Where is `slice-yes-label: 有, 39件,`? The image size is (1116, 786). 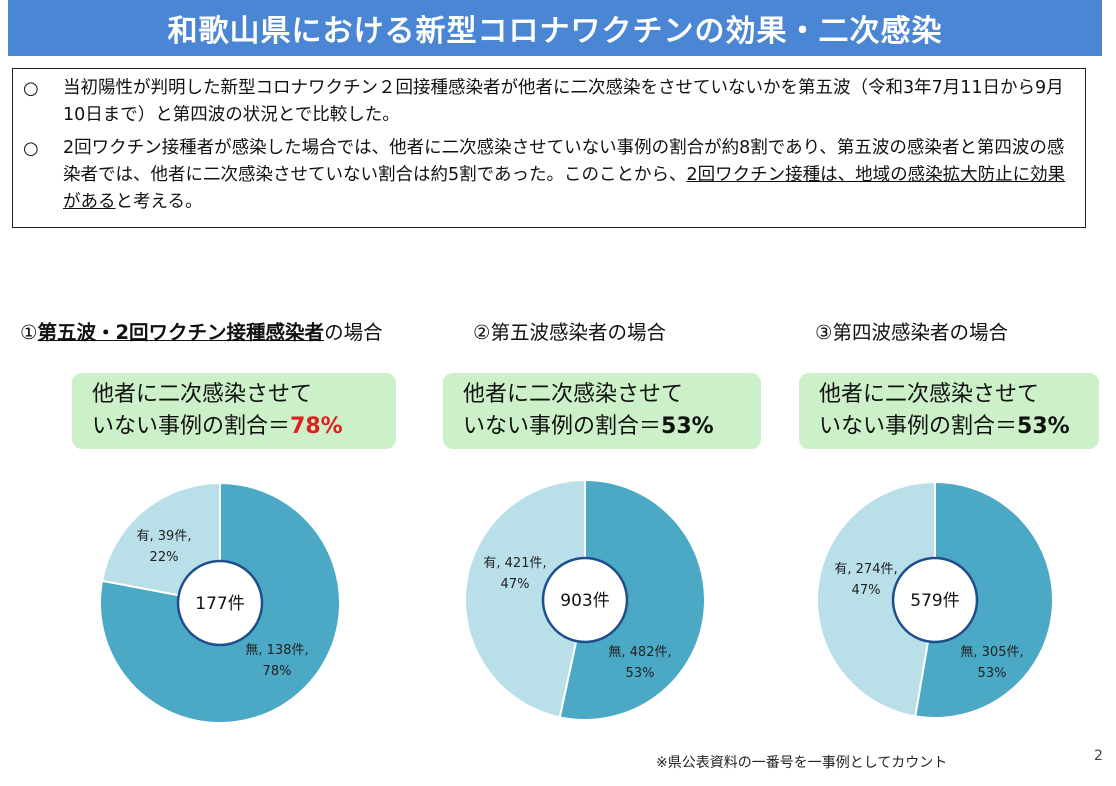
slice-yes-label: 有, 39件, is located at coordinates (164, 536).